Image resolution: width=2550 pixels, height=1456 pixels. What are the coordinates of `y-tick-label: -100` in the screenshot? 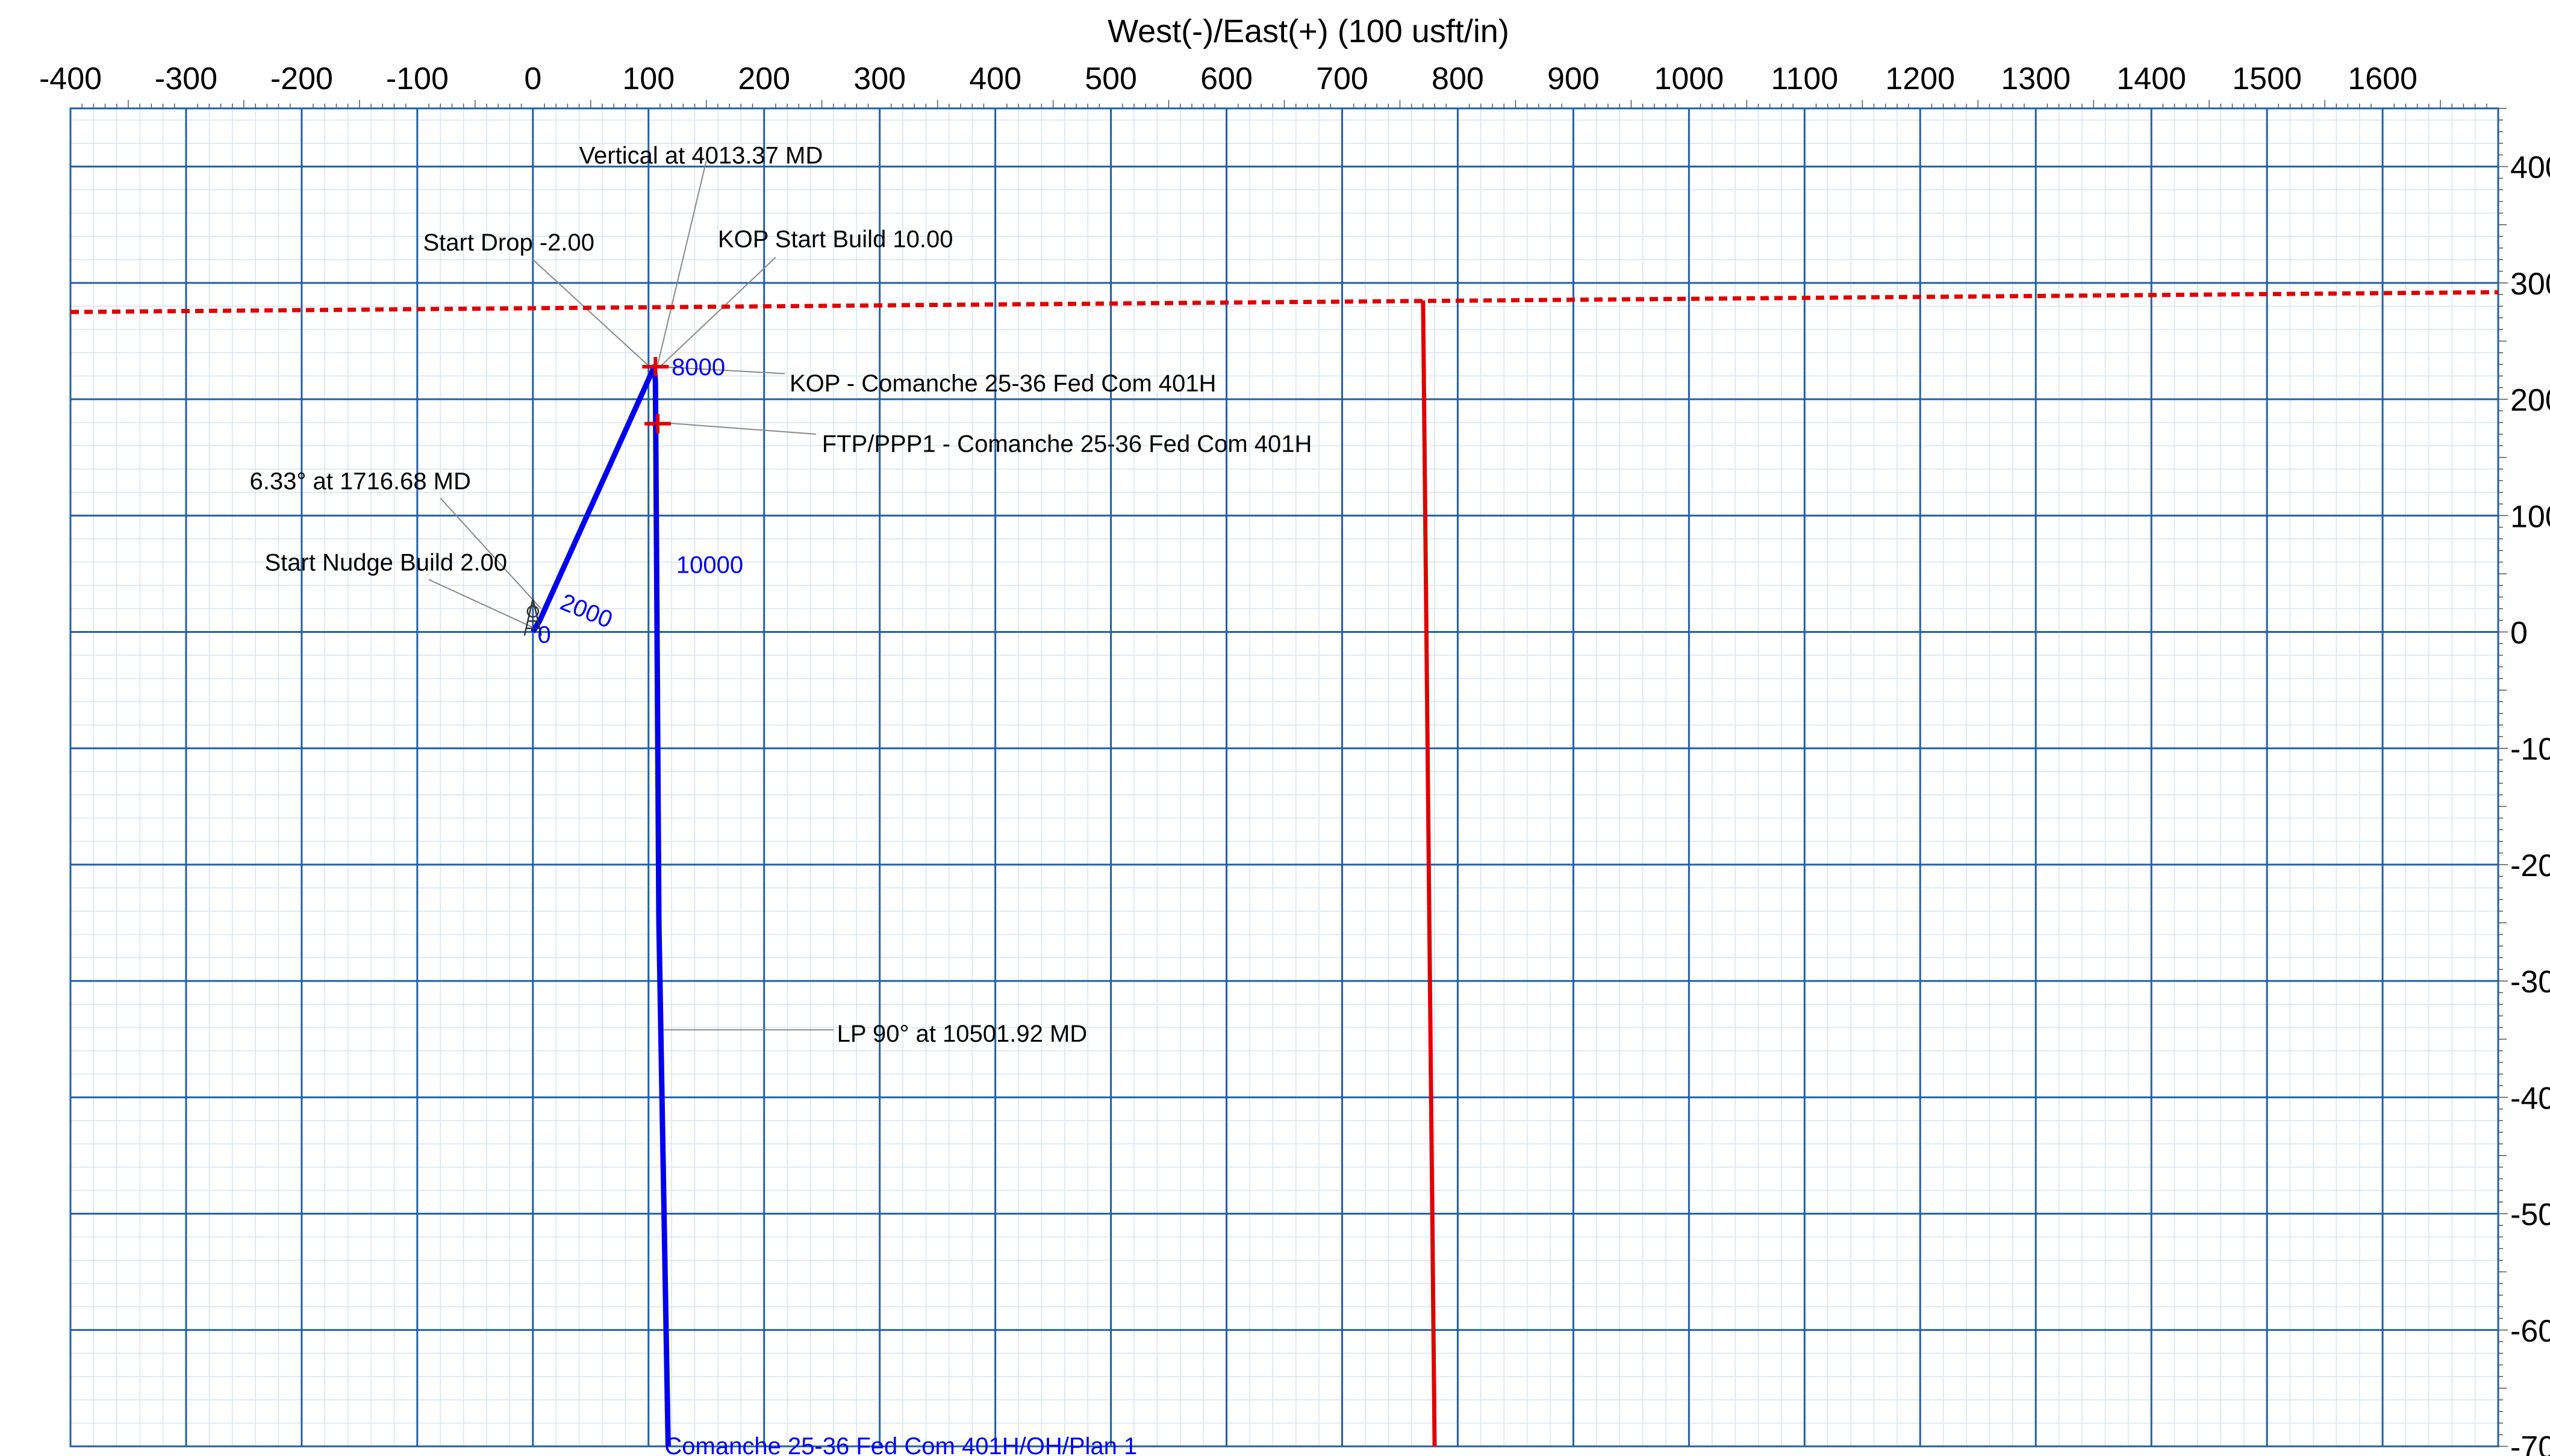 It's located at (2530, 749).